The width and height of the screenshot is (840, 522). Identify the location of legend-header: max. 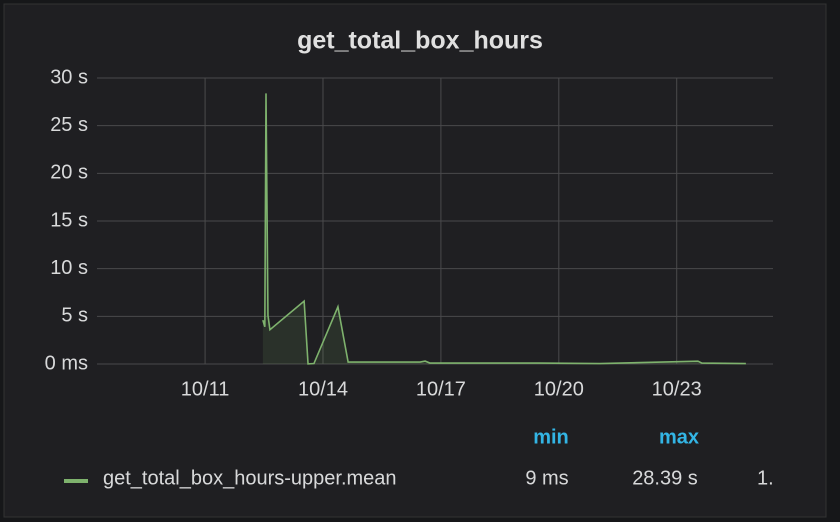
(679, 437).